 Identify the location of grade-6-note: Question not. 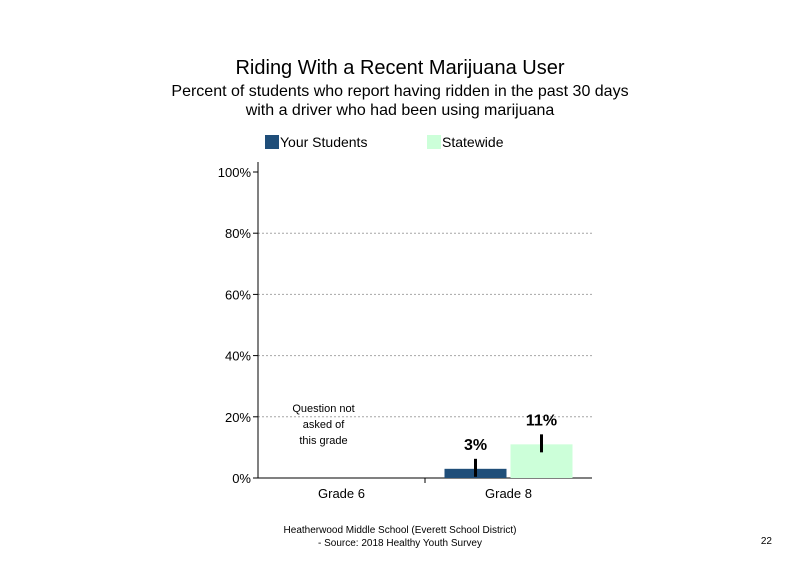
(323, 409).